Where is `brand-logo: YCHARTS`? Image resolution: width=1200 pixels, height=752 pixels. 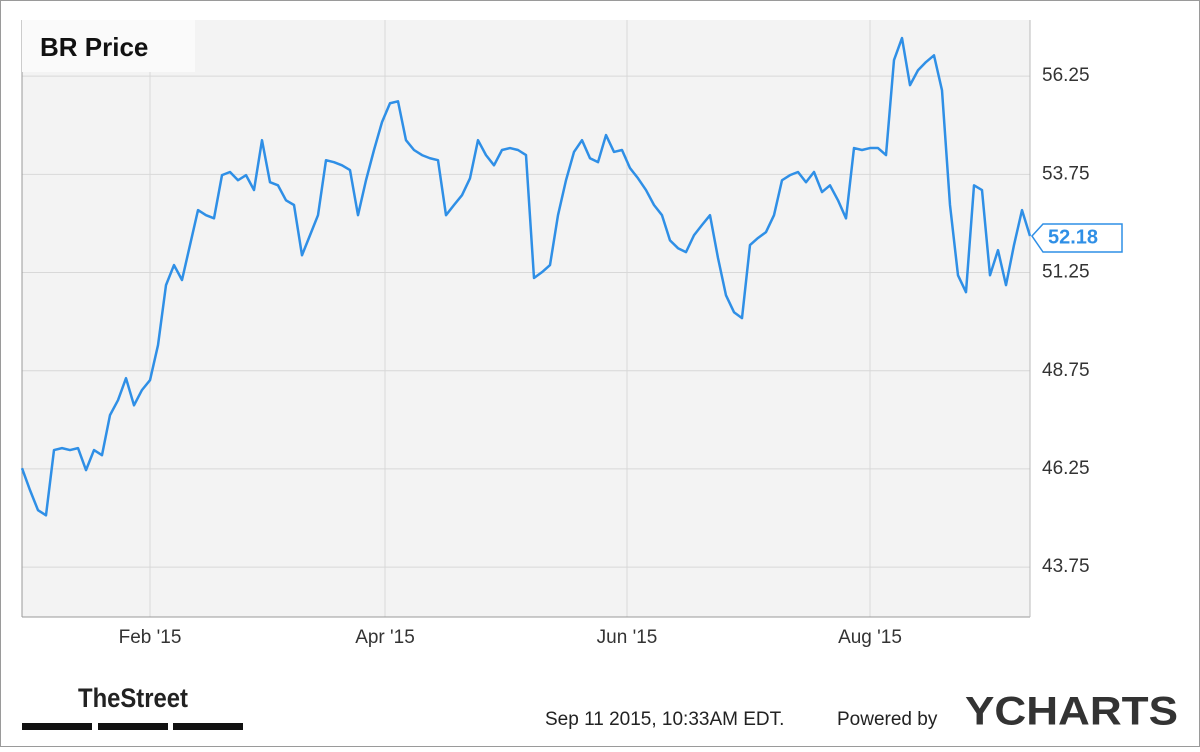 brand-logo: YCHARTS is located at coordinates (1071, 712).